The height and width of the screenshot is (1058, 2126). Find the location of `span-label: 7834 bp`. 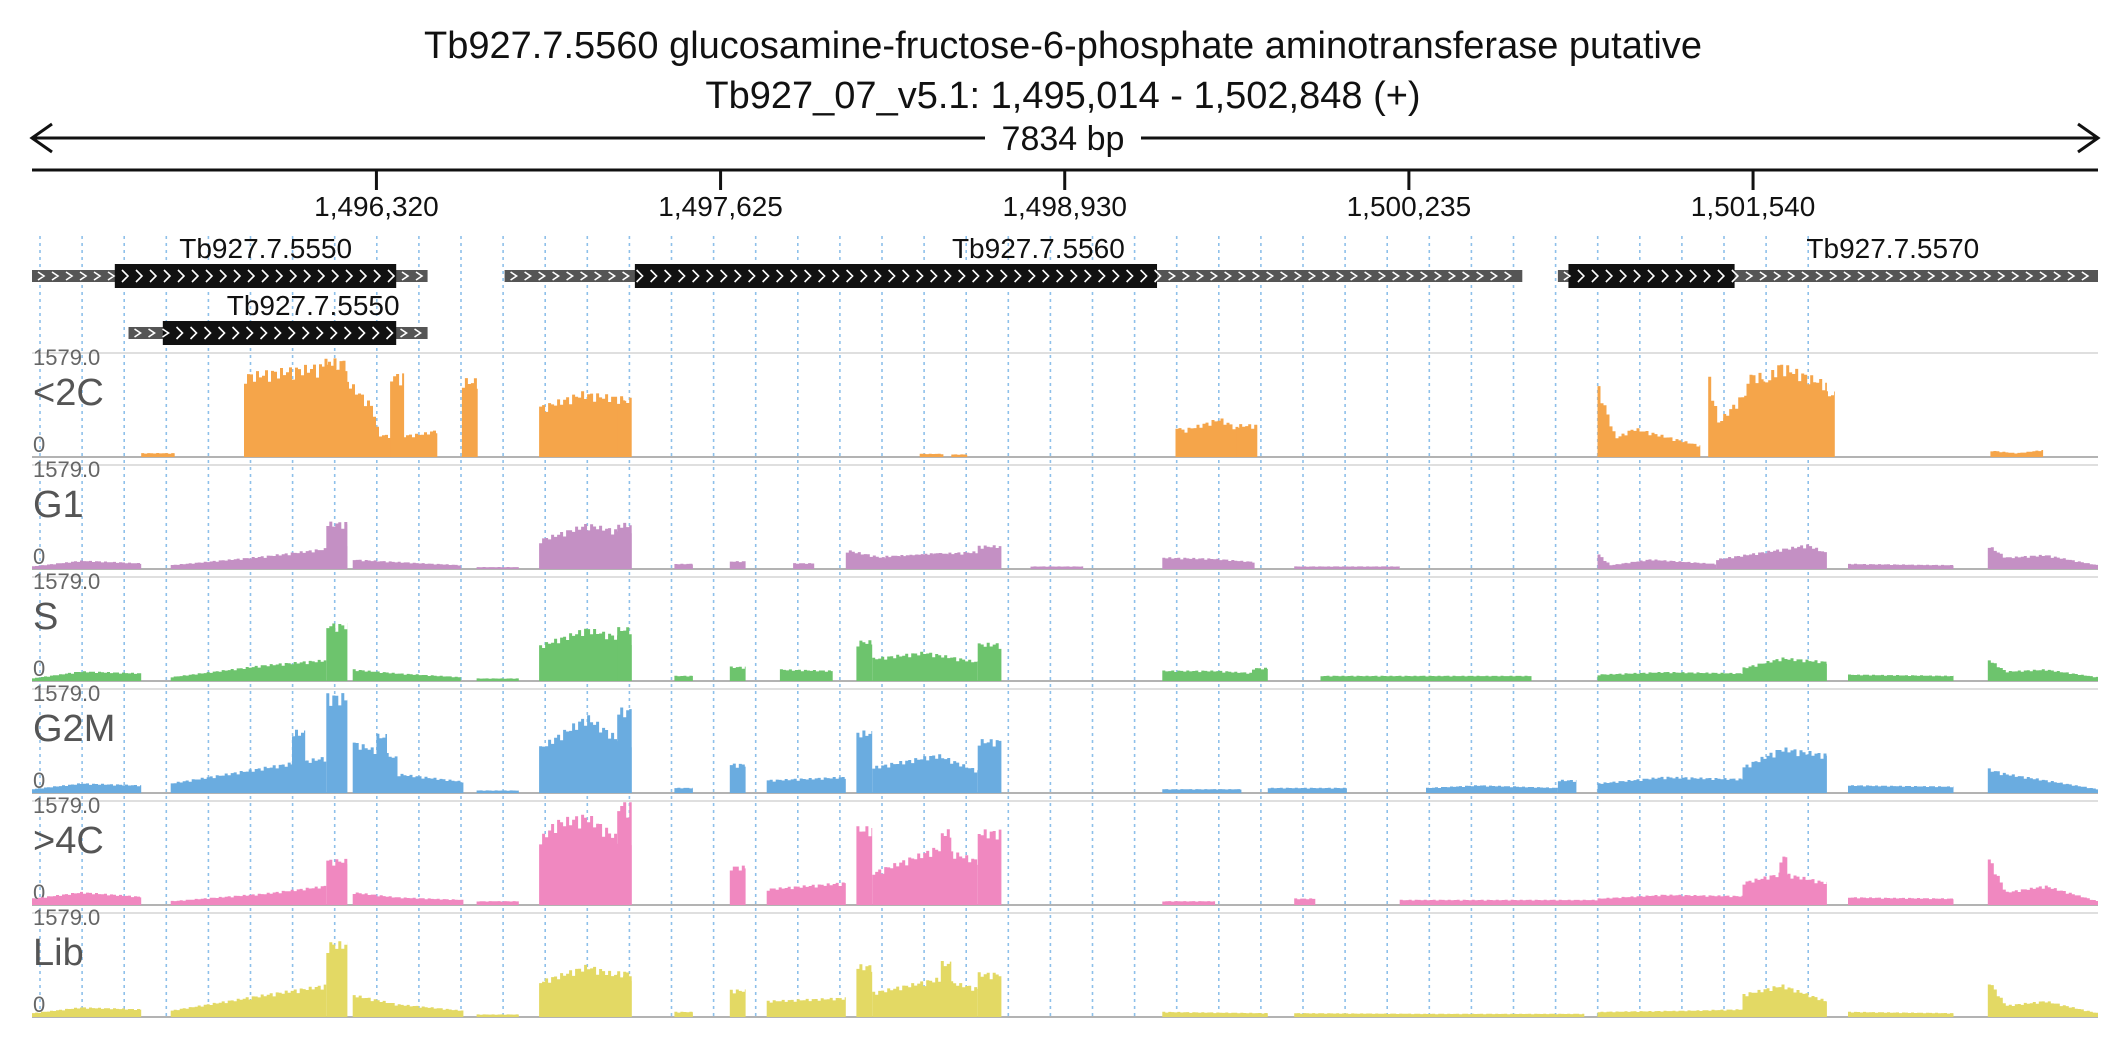

span-label: 7834 bp is located at coordinates (1063, 139).